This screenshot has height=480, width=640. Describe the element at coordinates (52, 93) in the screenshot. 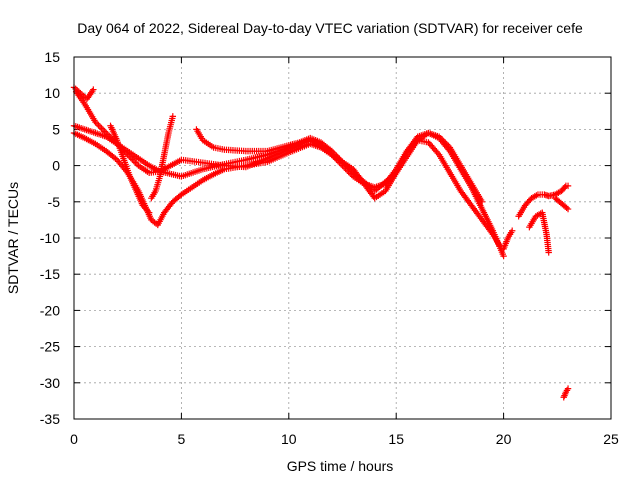

I see `y-tick-label: 10` at that location.